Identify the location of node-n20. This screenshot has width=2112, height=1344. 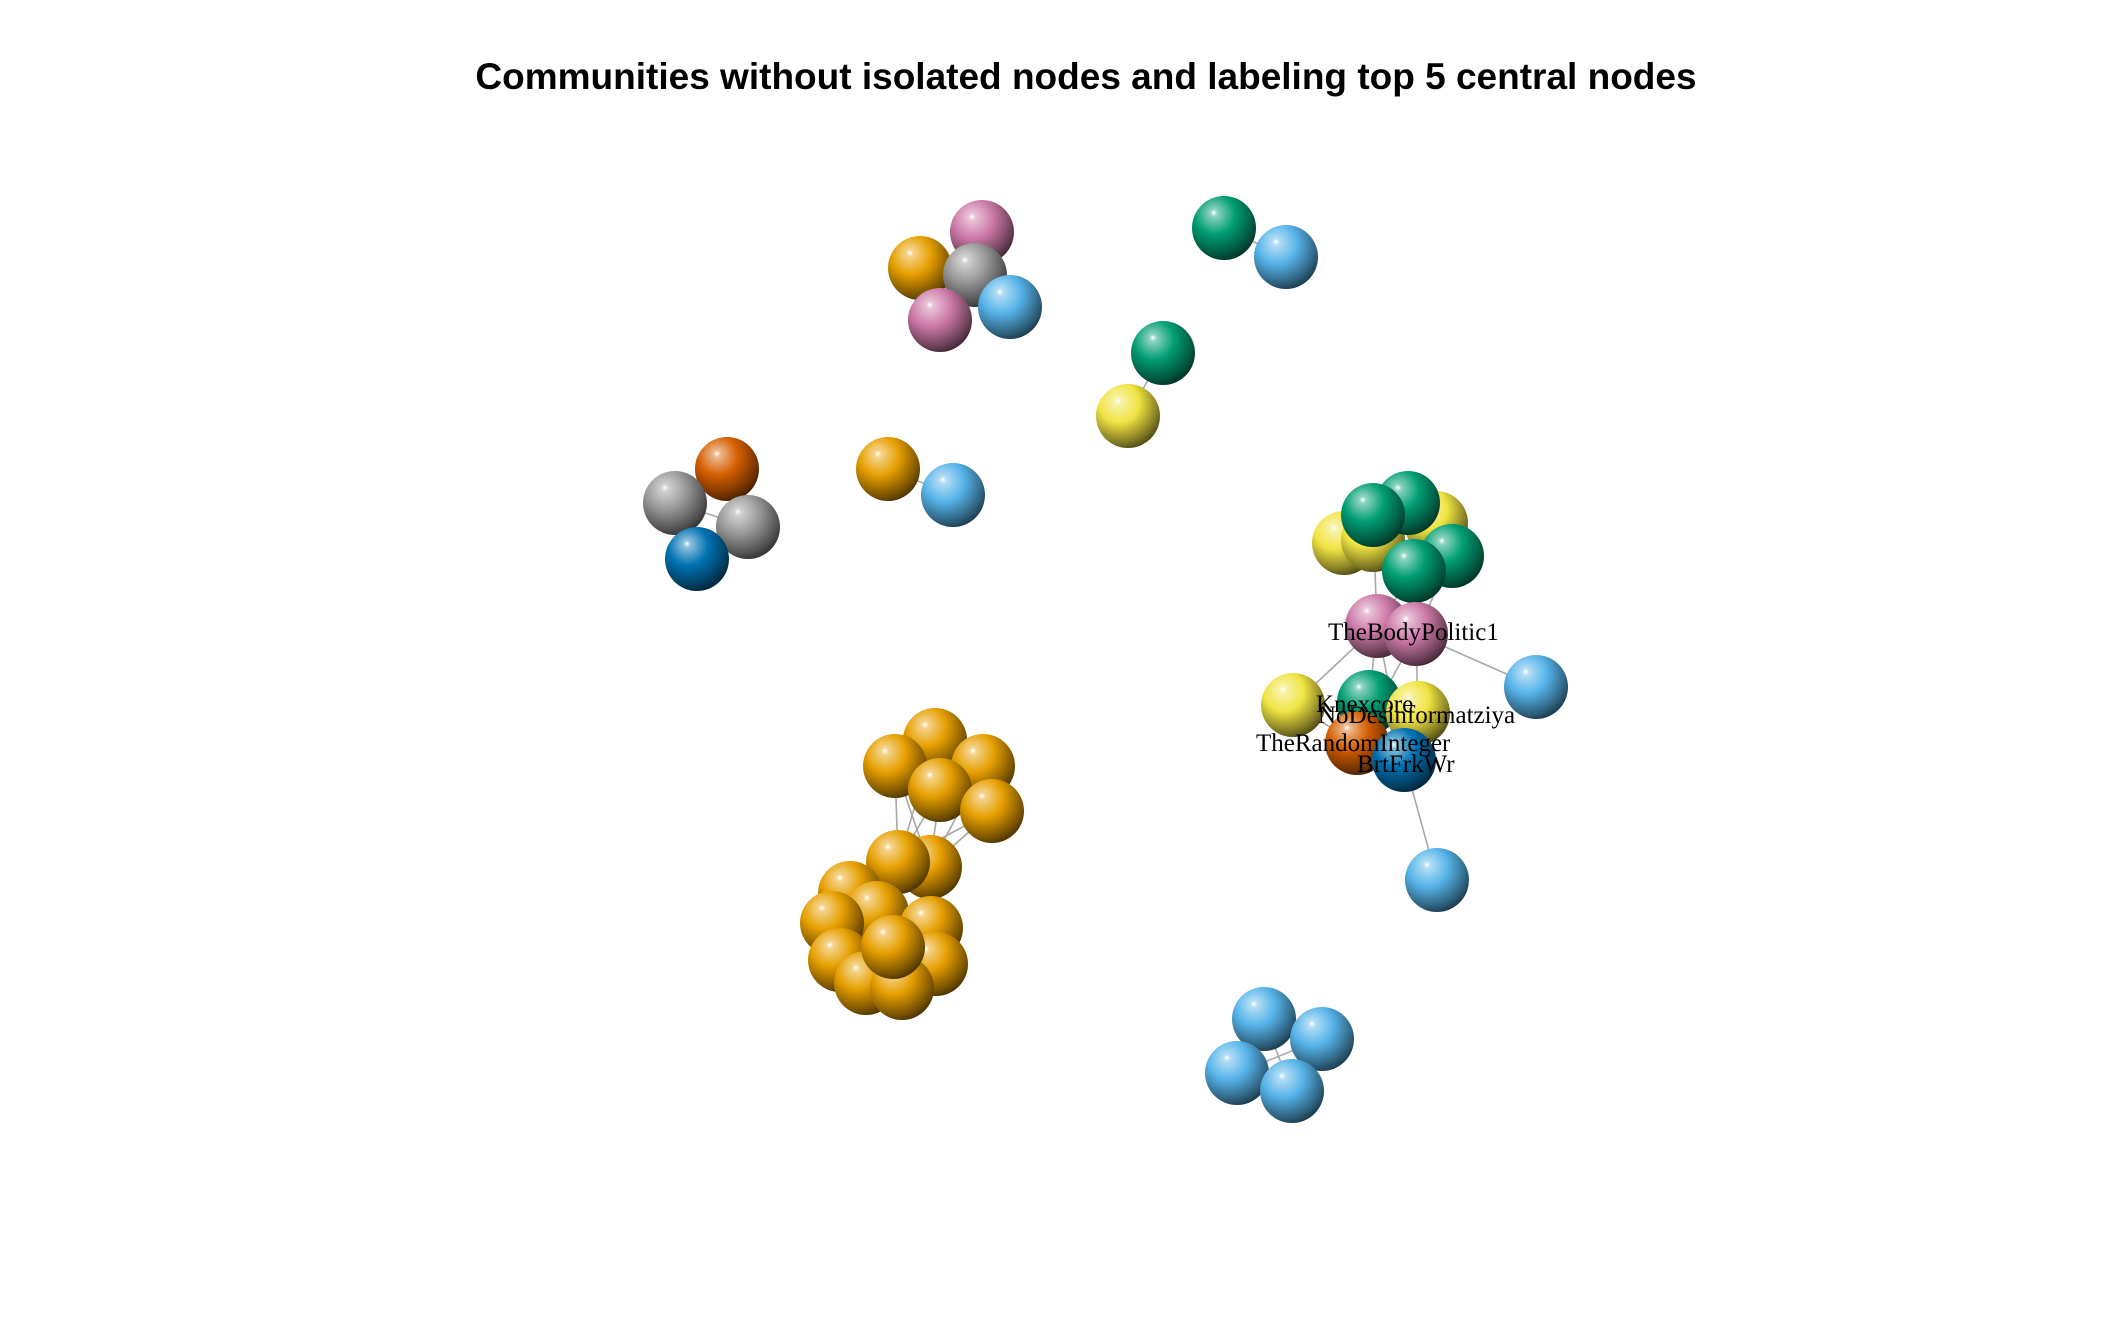
(1373, 515).